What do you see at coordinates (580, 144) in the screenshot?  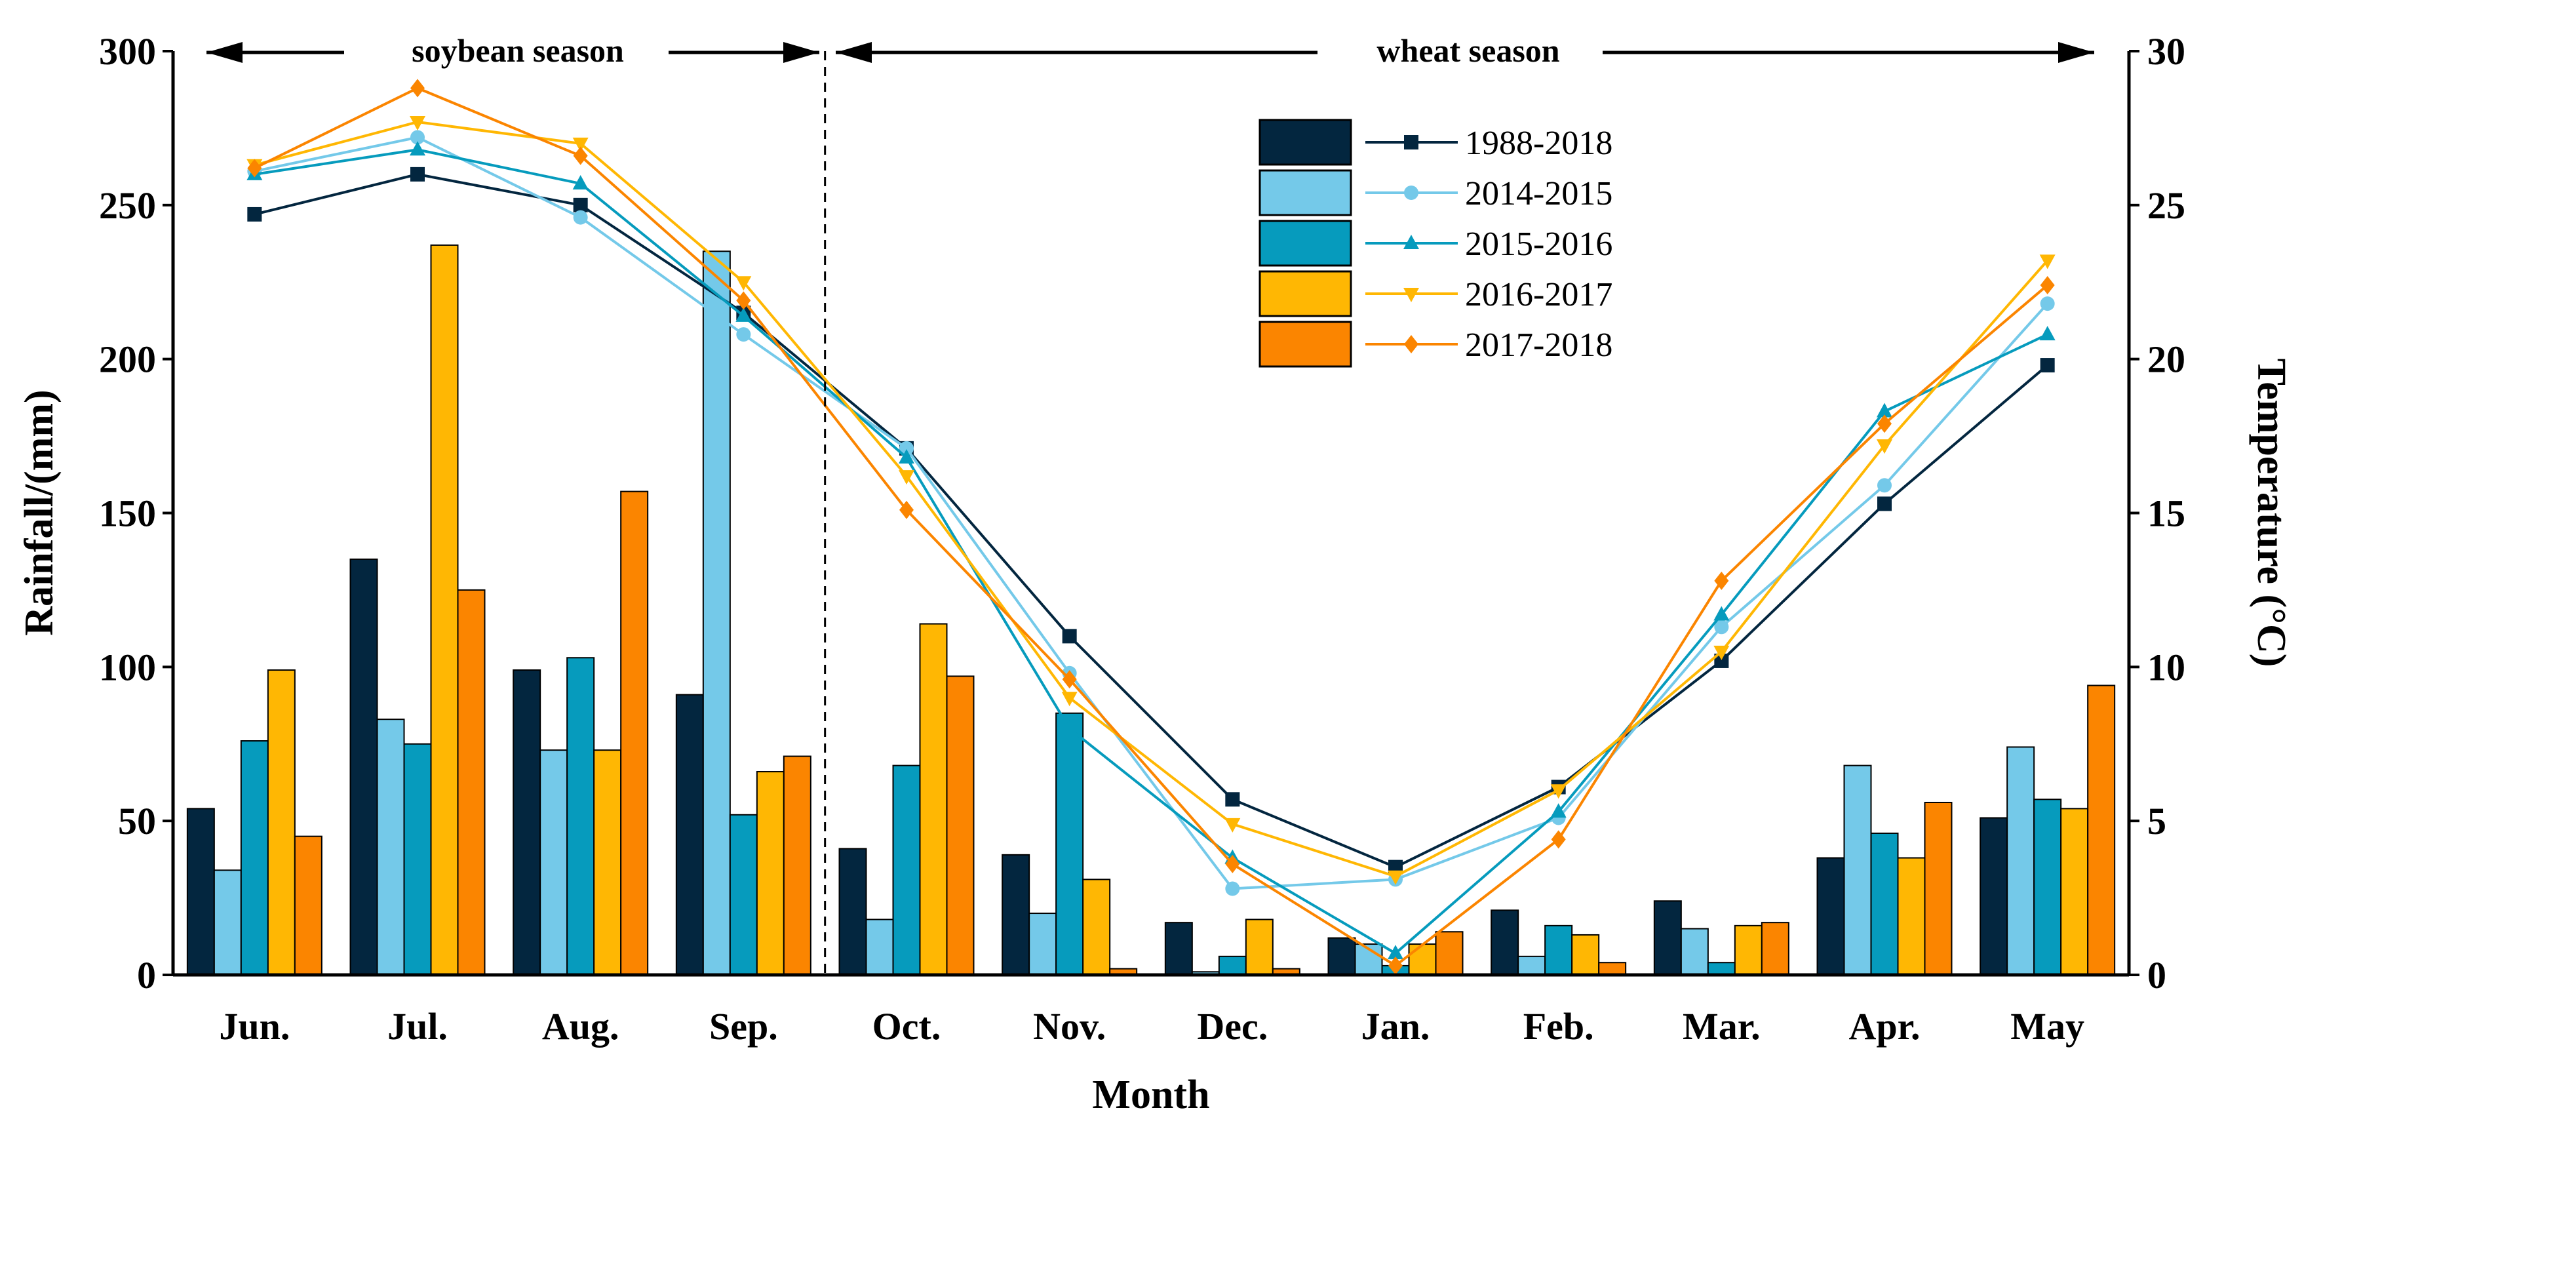 I see `point-2016-2017-Aug.` at bounding box center [580, 144].